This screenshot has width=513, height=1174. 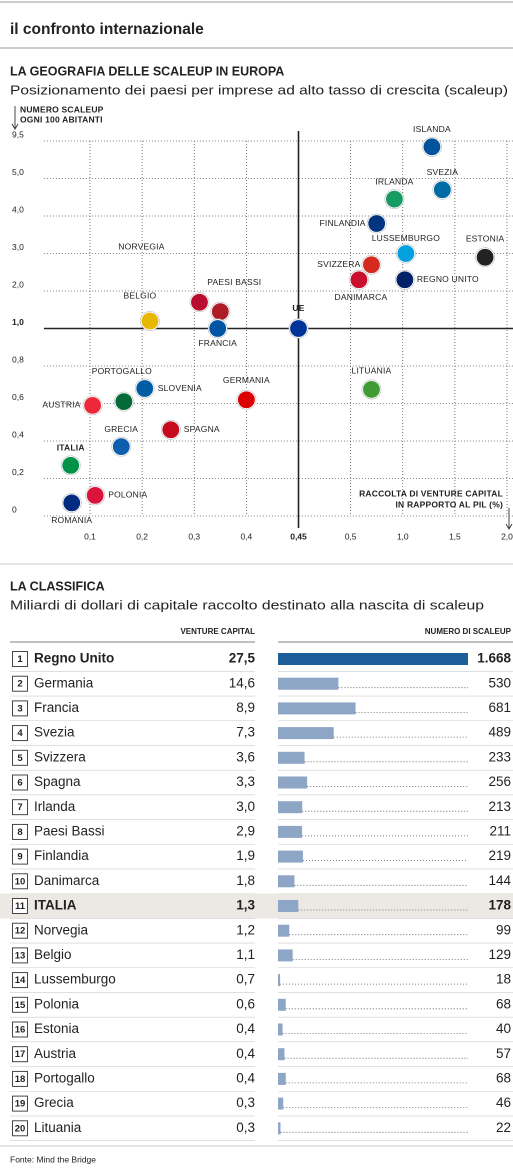 What do you see at coordinates (202, 429) in the screenshot?
I see `point-label: SPAGNA` at bounding box center [202, 429].